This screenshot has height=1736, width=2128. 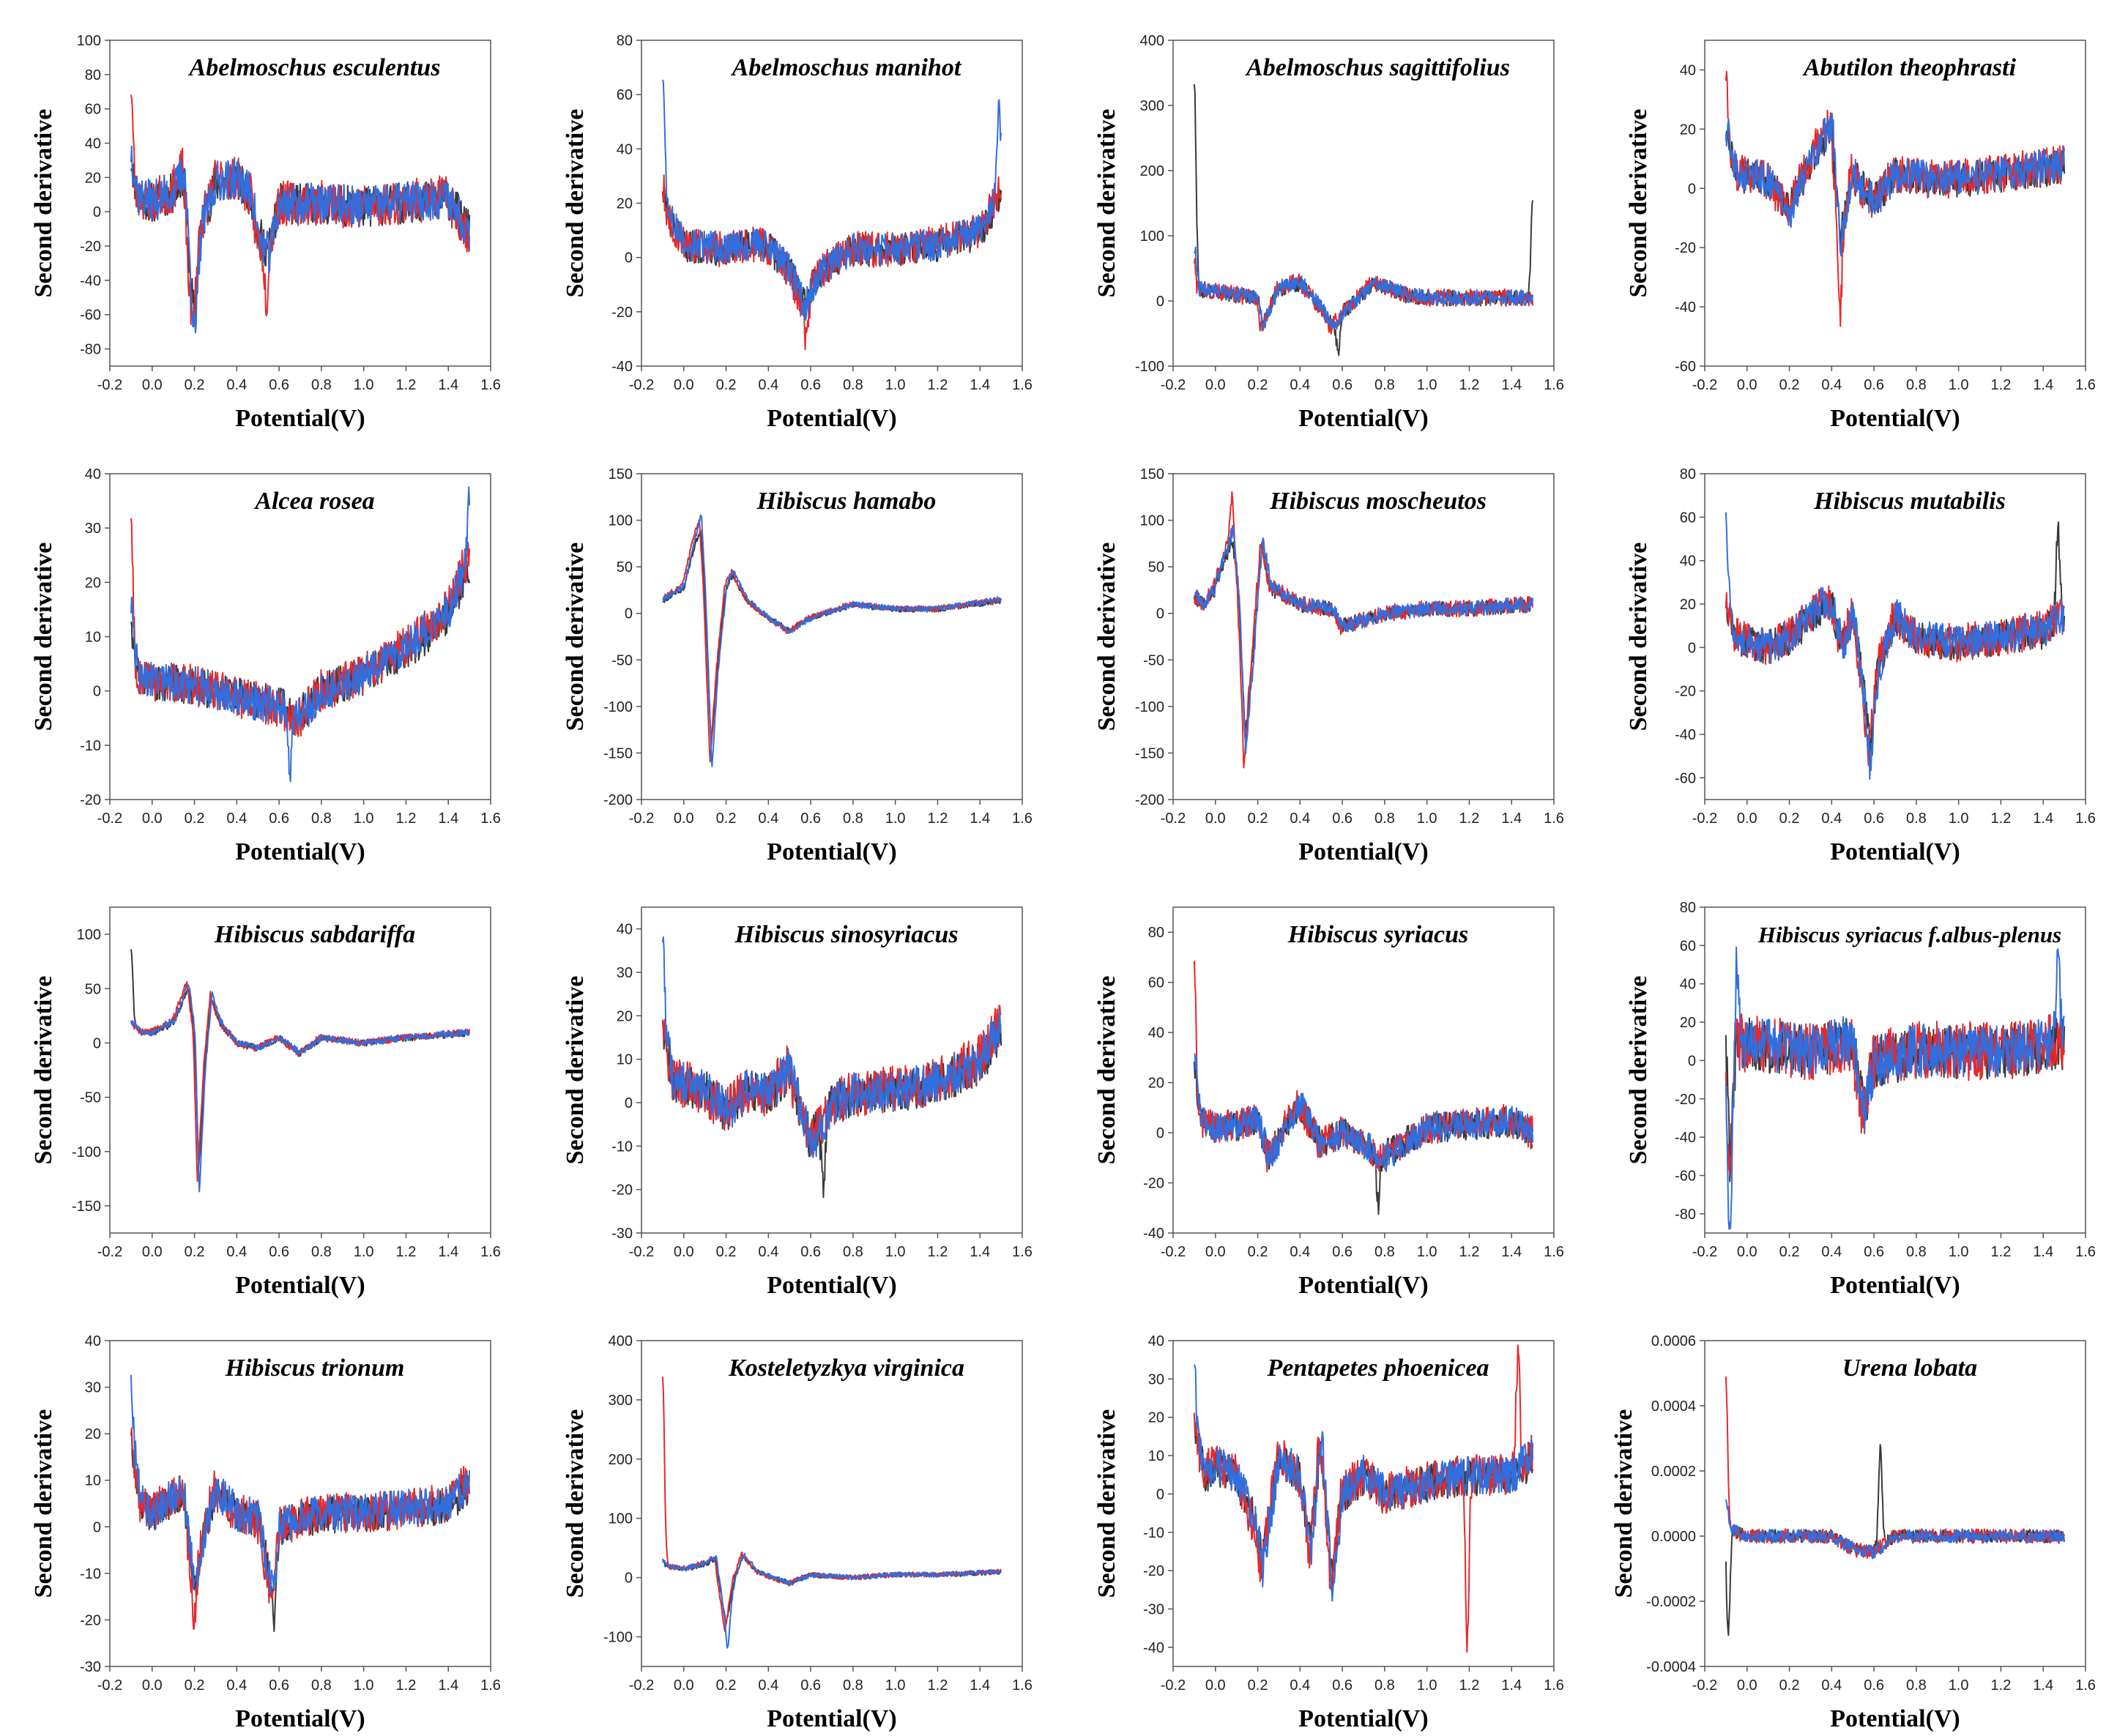 I want to click on y-tick-label: 50, so click(x=625, y=567).